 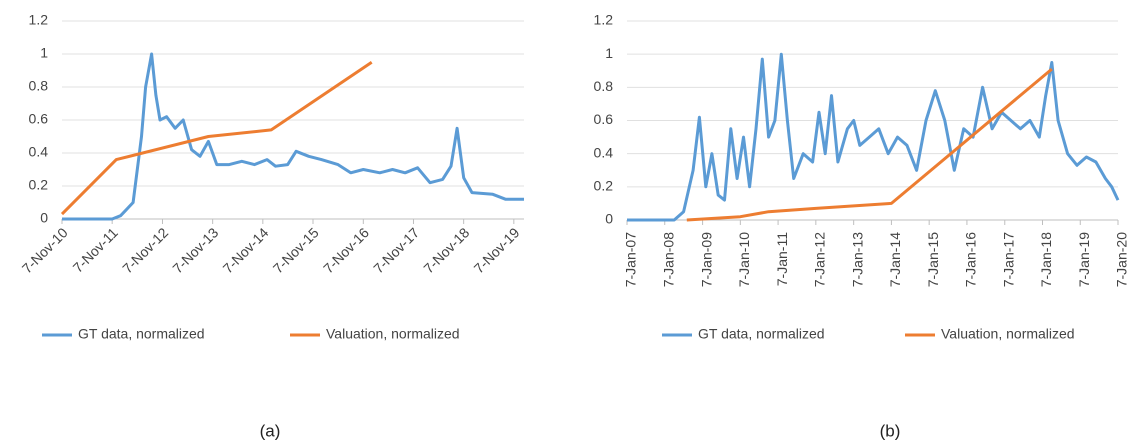 What do you see at coordinates (1008, 259) in the screenshot?
I see `x-tick-label: 7-Jan-17` at bounding box center [1008, 259].